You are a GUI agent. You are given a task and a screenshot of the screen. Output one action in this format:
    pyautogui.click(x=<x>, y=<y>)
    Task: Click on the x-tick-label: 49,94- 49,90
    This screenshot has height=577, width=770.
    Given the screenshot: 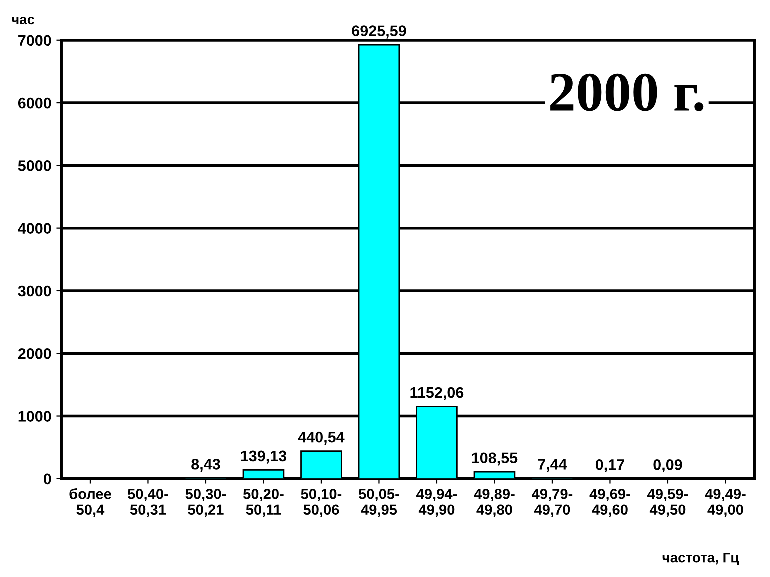 What is the action you would take?
    pyautogui.click(x=437, y=503)
    